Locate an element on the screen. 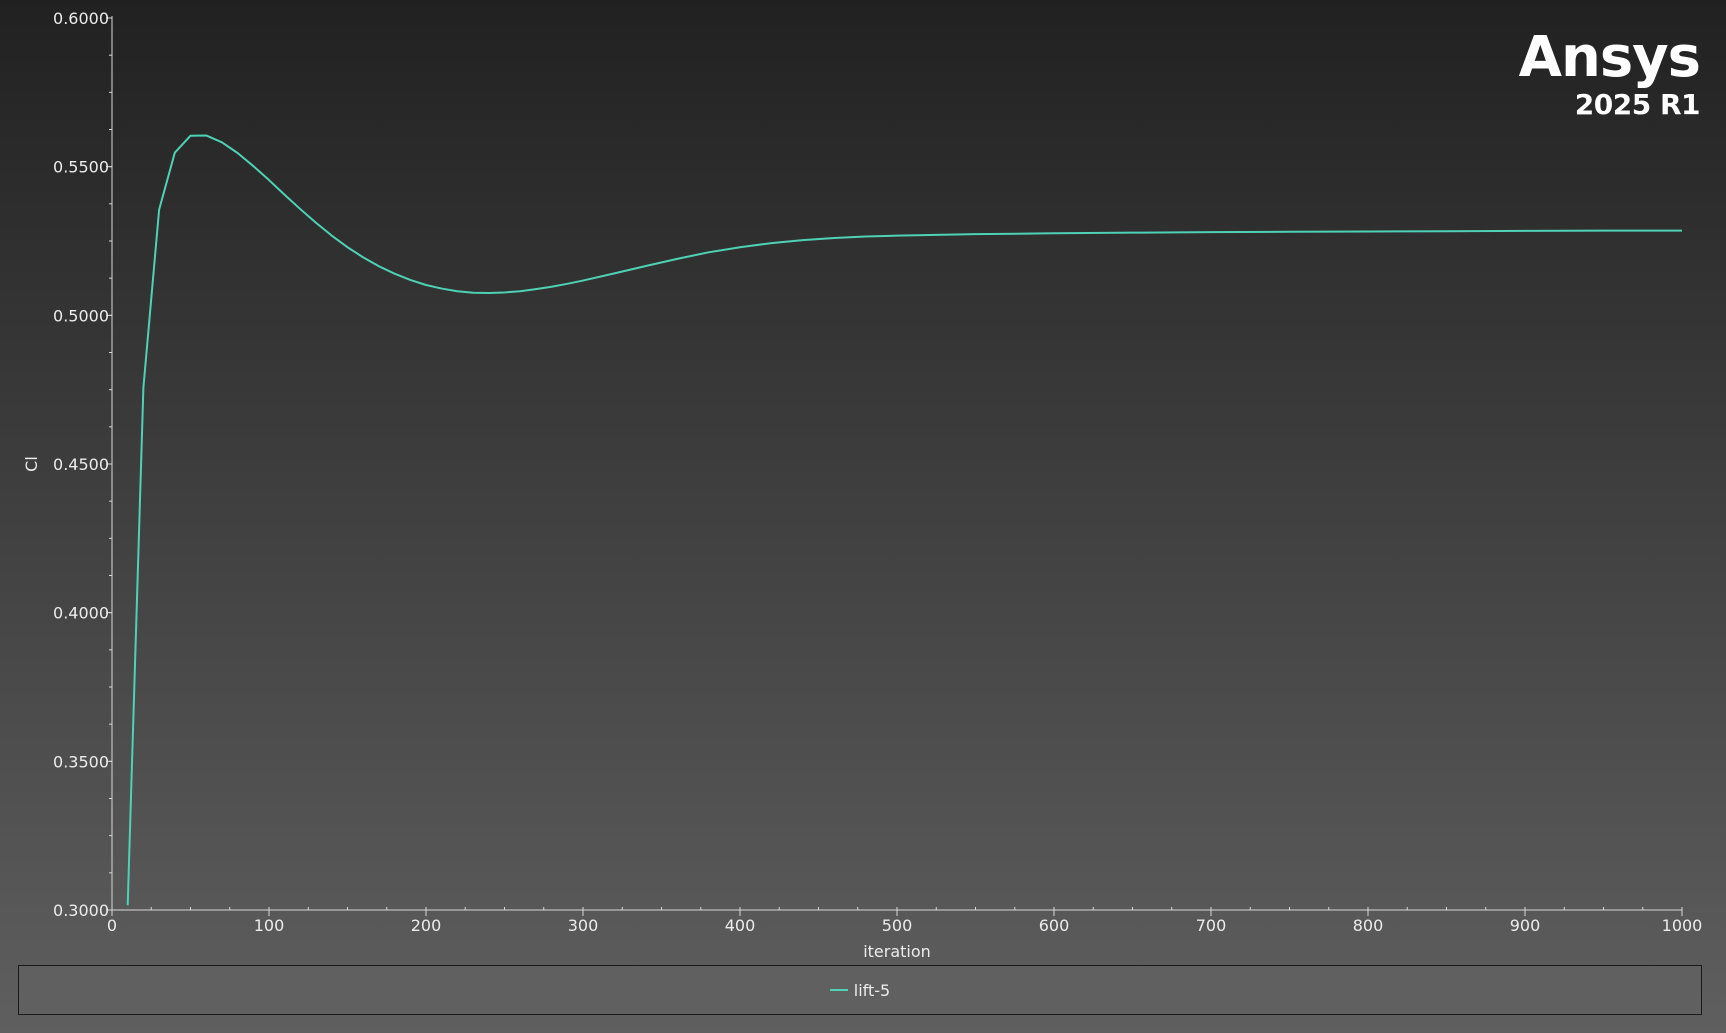  legend-label: lift-5 is located at coordinates (872, 990).